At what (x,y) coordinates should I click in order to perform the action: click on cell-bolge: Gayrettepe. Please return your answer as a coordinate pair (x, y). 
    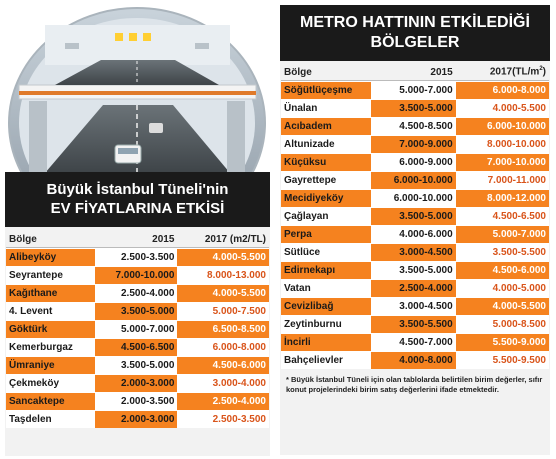
    Looking at the image, I should click on (326, 180).